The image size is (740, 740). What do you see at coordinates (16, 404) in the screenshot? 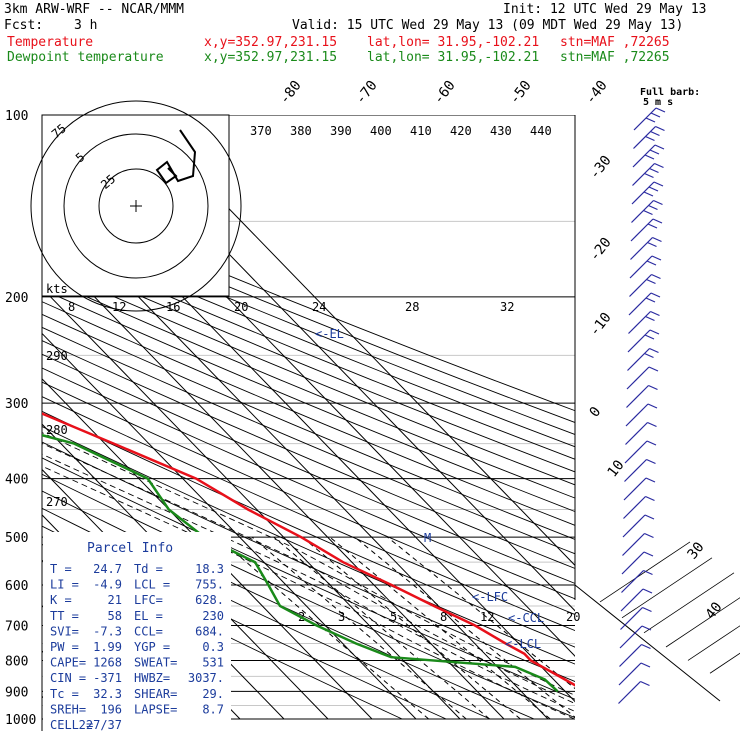
I see `pressure-tick-label: 300` at bounding box center [16, 404].